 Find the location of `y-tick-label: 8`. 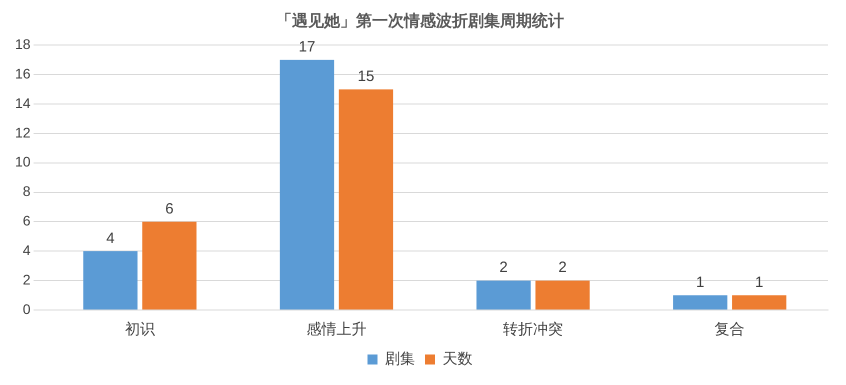

y-tick-label: 8 is located at coordinates (26, 191).